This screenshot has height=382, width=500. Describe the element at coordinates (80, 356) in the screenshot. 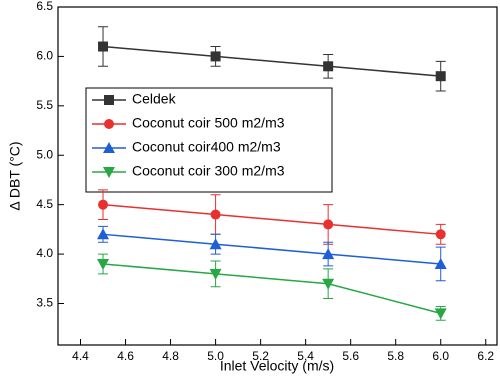

I see `x-tick-label: 4.4` at that location.